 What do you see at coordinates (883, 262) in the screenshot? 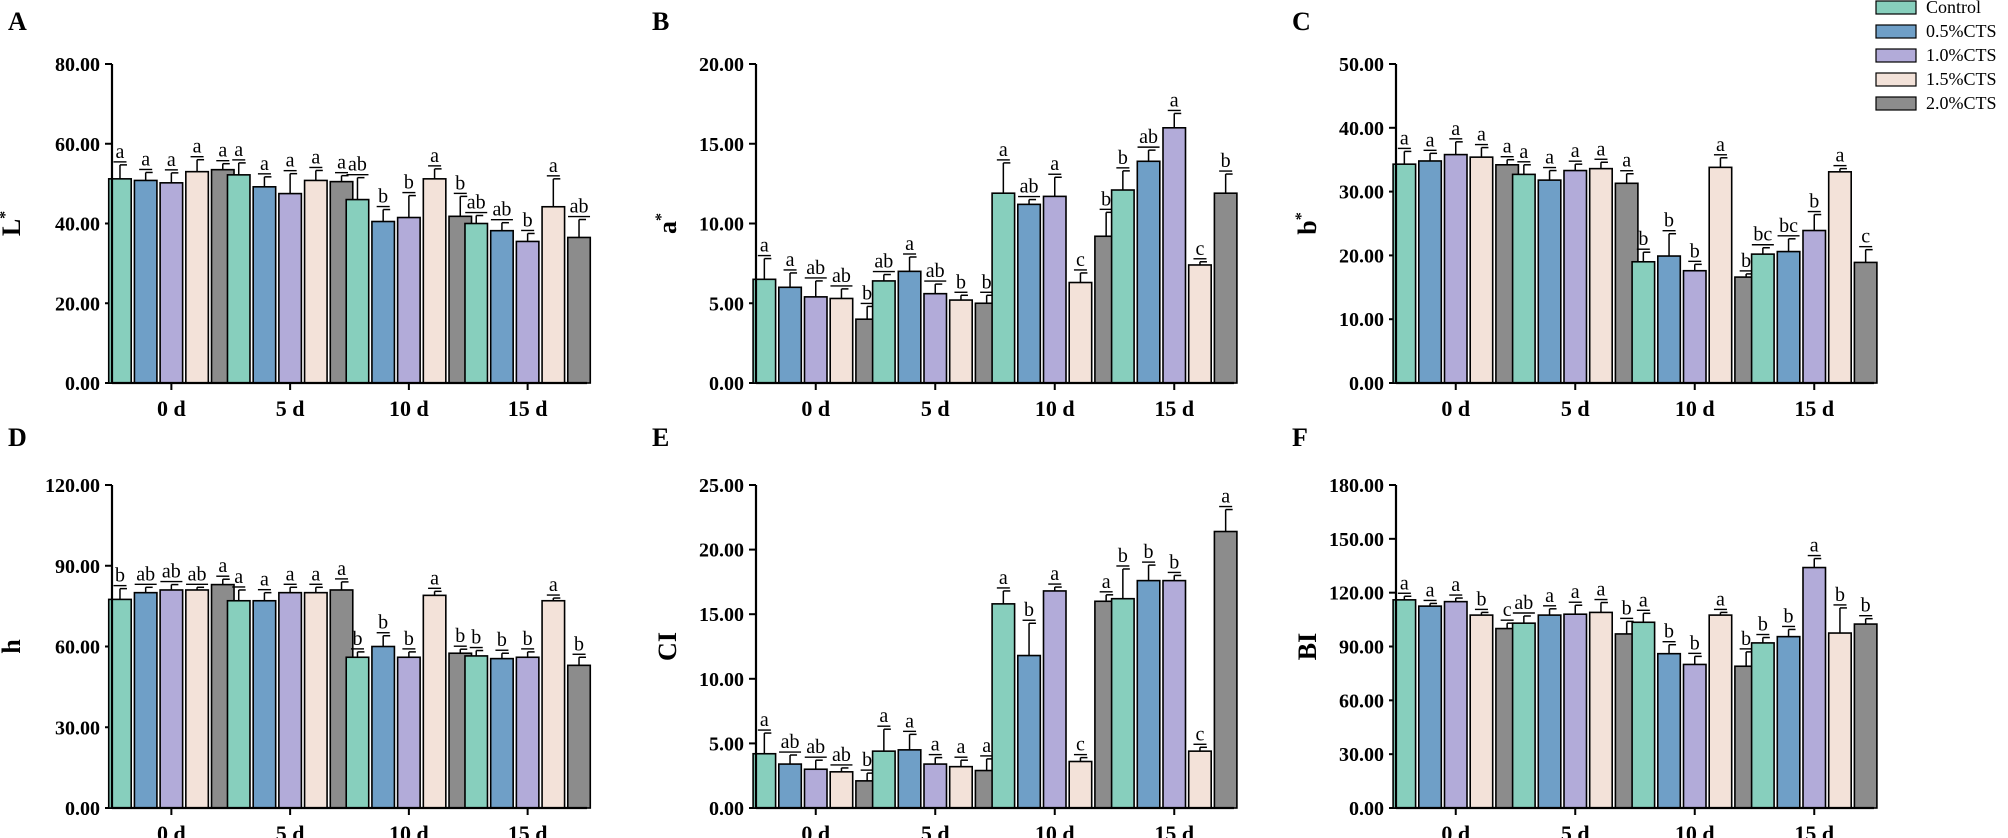
I see `panel-b-bar-control-5-d-significance-letter: ab` at bounding box center [883, 262].